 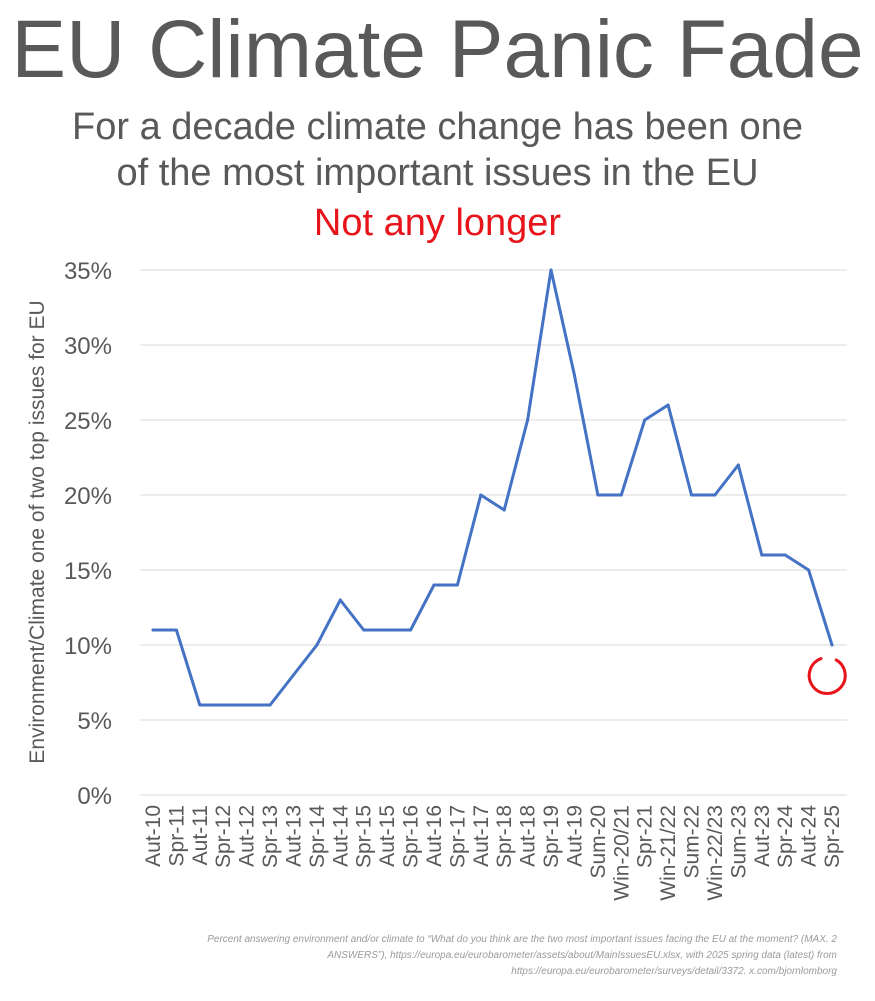 What do you see at coordinates (364, 836) in the screenshot?
I see `x-tick-label: Spr-15` at bounding box center [364, 836].